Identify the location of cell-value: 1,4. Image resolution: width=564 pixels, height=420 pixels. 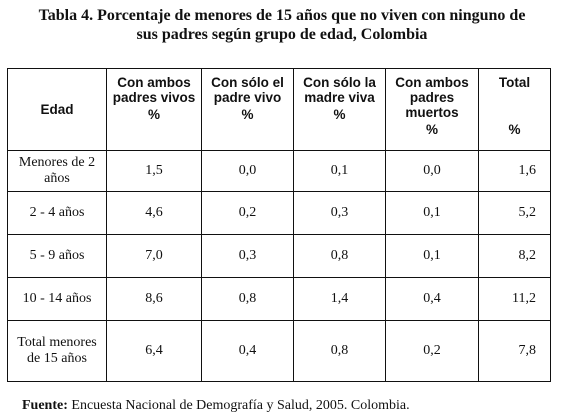
(339, 299).